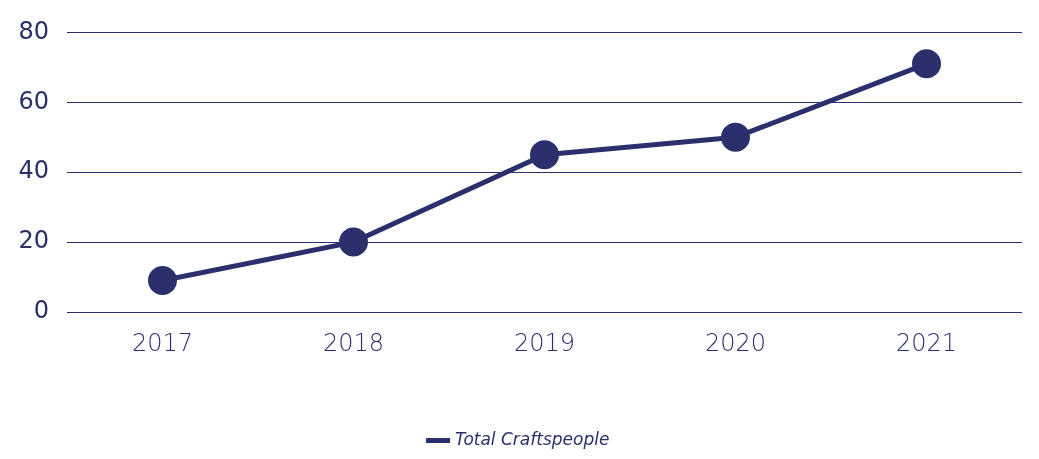 The image size is (1039, 459). What do you see at coordinates (41, 310) in the screenshot?
I see `y-tick-label: 0` at bounding box center [41, 310].